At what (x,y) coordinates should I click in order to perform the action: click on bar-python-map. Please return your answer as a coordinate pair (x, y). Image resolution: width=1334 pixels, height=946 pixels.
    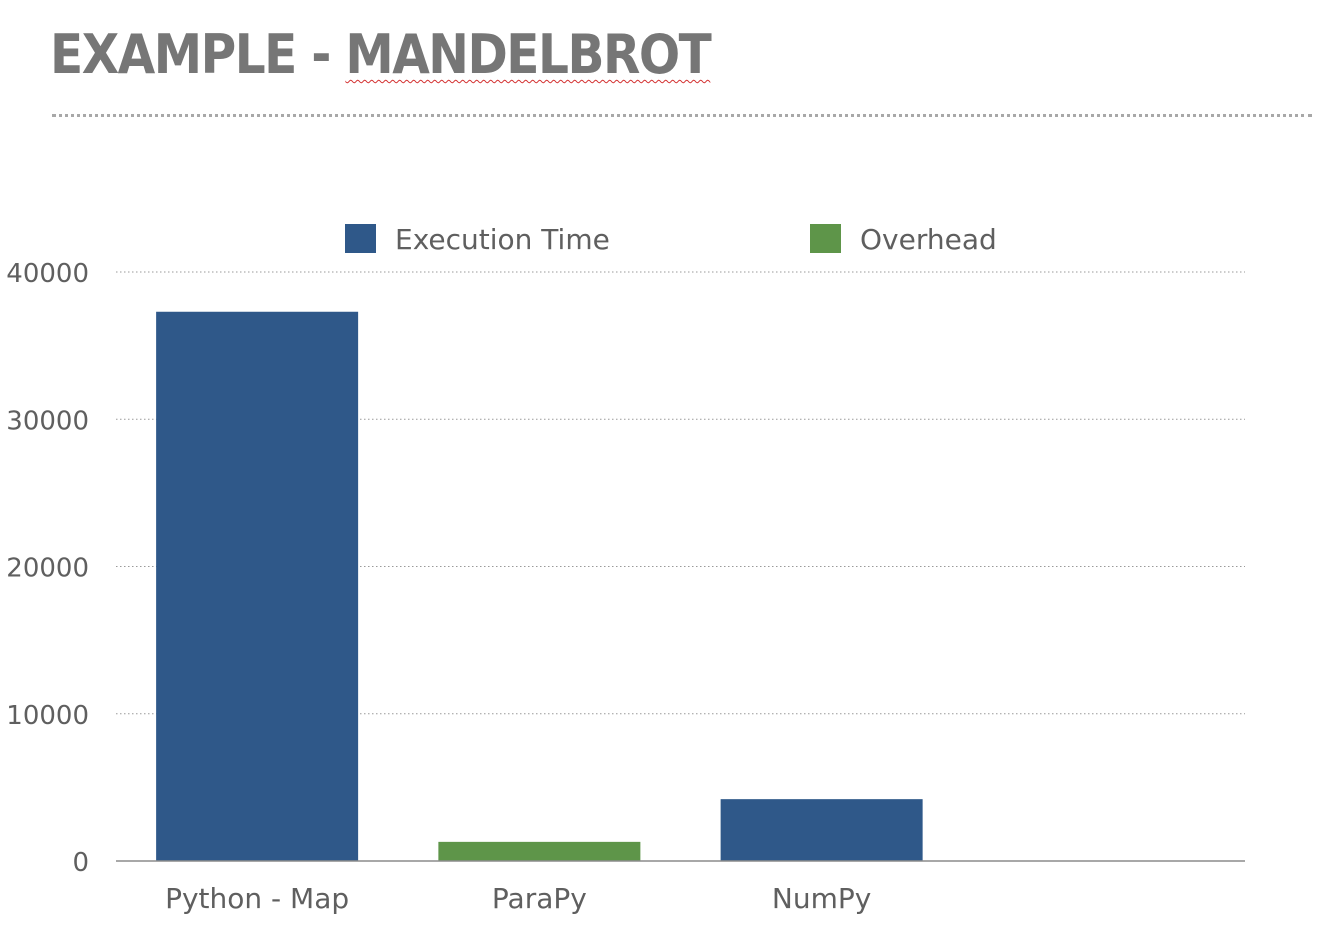
    Looking at the image, I should click on (257, 586).